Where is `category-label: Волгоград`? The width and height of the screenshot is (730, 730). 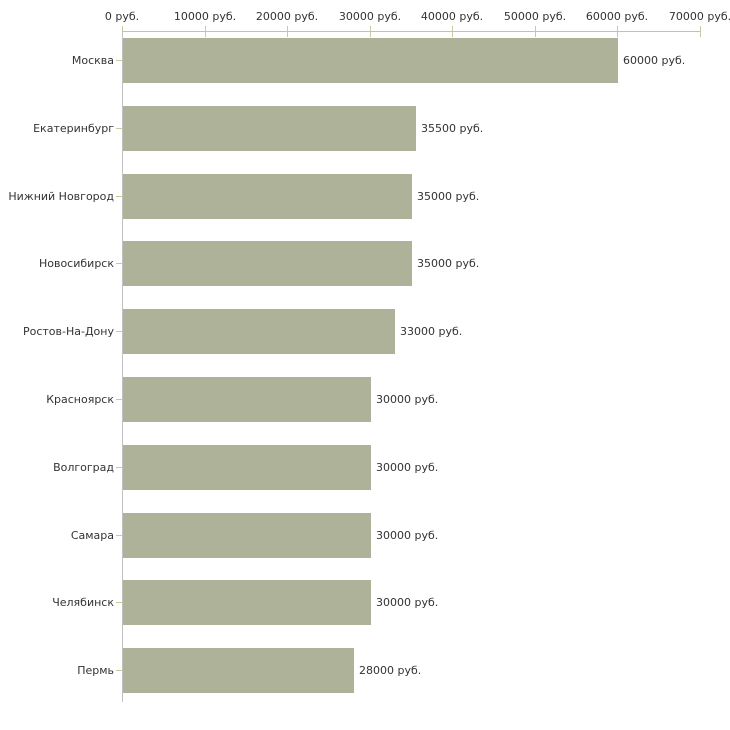
category-label: Волгоград is located at coordinates (83, 467).